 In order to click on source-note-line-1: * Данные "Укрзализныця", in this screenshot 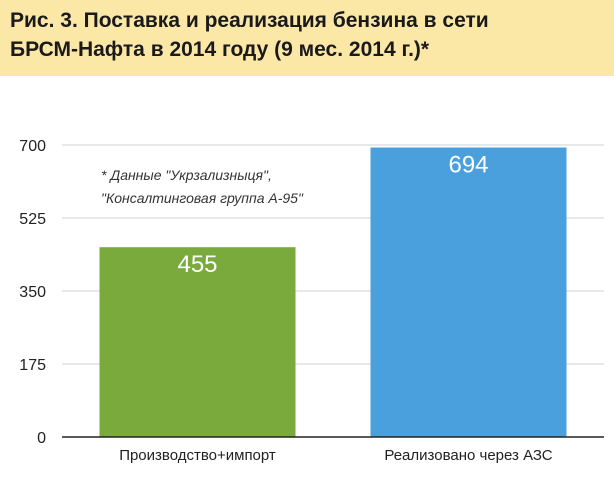, I will do `click(186, 175)`.